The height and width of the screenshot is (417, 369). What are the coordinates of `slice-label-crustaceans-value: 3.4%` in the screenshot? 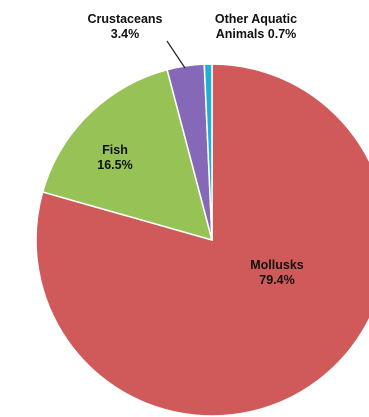 It's located at (125, 34).